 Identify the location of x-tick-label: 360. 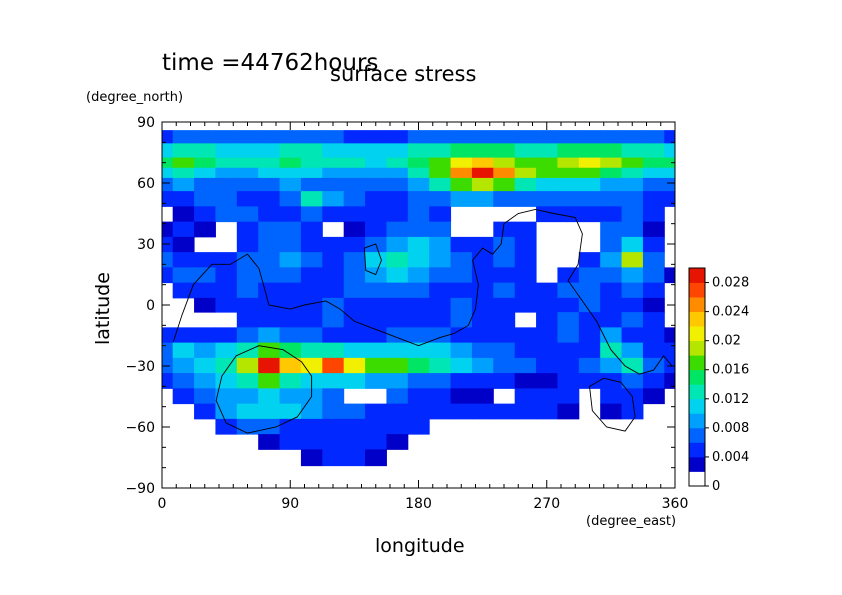
(675, 504).